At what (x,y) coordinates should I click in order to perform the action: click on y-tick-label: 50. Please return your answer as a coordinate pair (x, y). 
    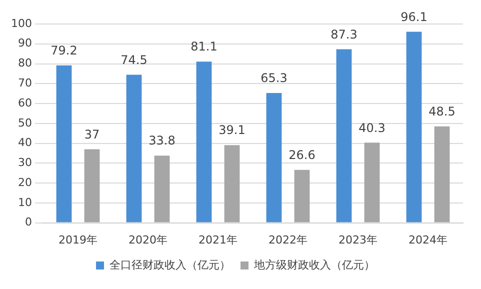
    Looking at the image, I should click on (25, 123).